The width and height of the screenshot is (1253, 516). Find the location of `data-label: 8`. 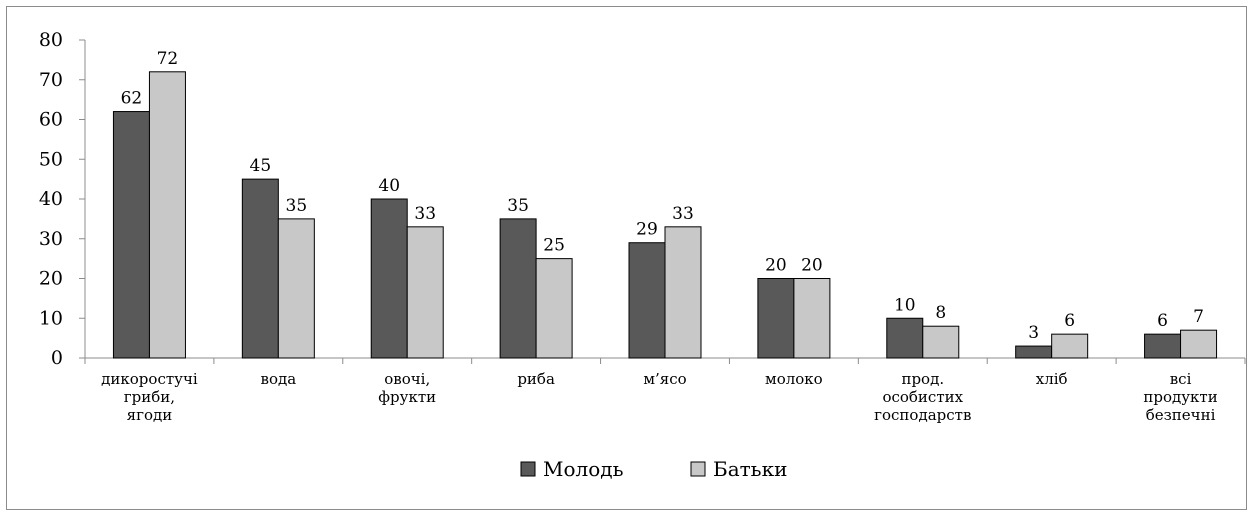

data-label: 8 is located at coordinates (940, 313).